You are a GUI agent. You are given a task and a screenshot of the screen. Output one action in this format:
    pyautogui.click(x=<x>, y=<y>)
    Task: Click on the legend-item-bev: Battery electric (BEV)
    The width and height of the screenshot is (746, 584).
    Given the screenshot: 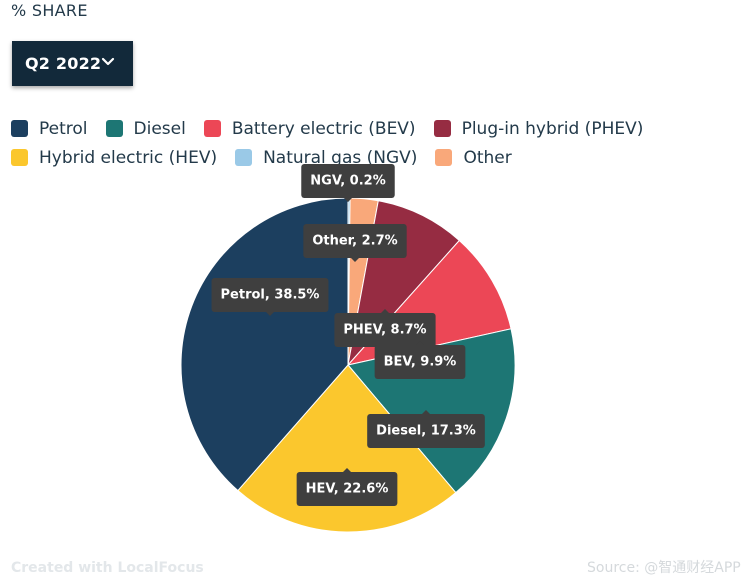 What is the action you would take?
    pyautogui.click(x=309, y=128)
    